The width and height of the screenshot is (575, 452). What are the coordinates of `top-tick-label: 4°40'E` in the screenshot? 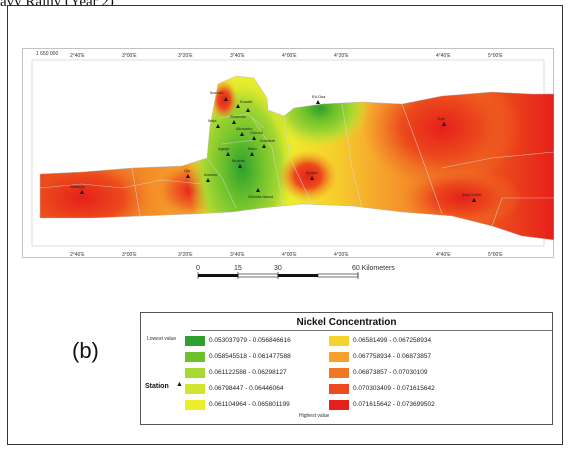 It's located at (443, 56).